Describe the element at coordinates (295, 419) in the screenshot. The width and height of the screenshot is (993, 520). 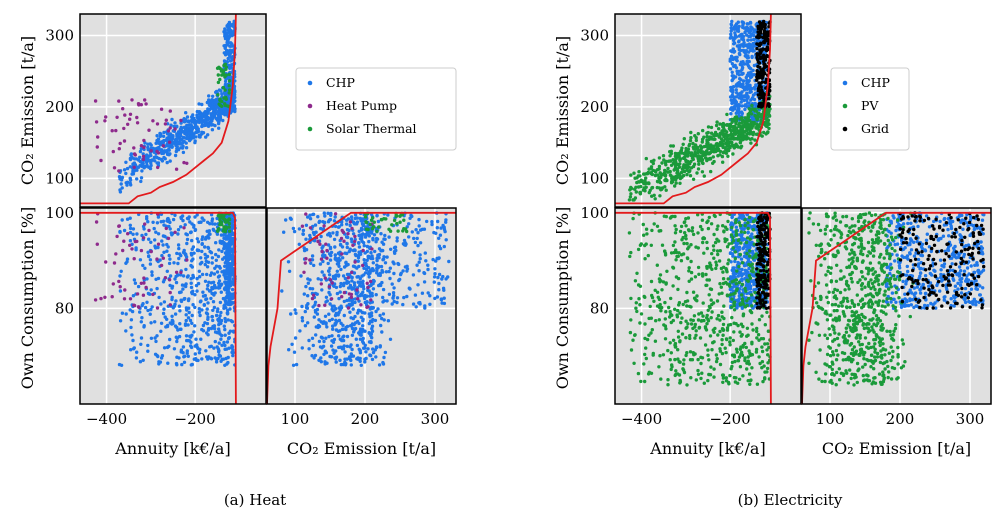
I see `x-tick-label: 100` at that location.